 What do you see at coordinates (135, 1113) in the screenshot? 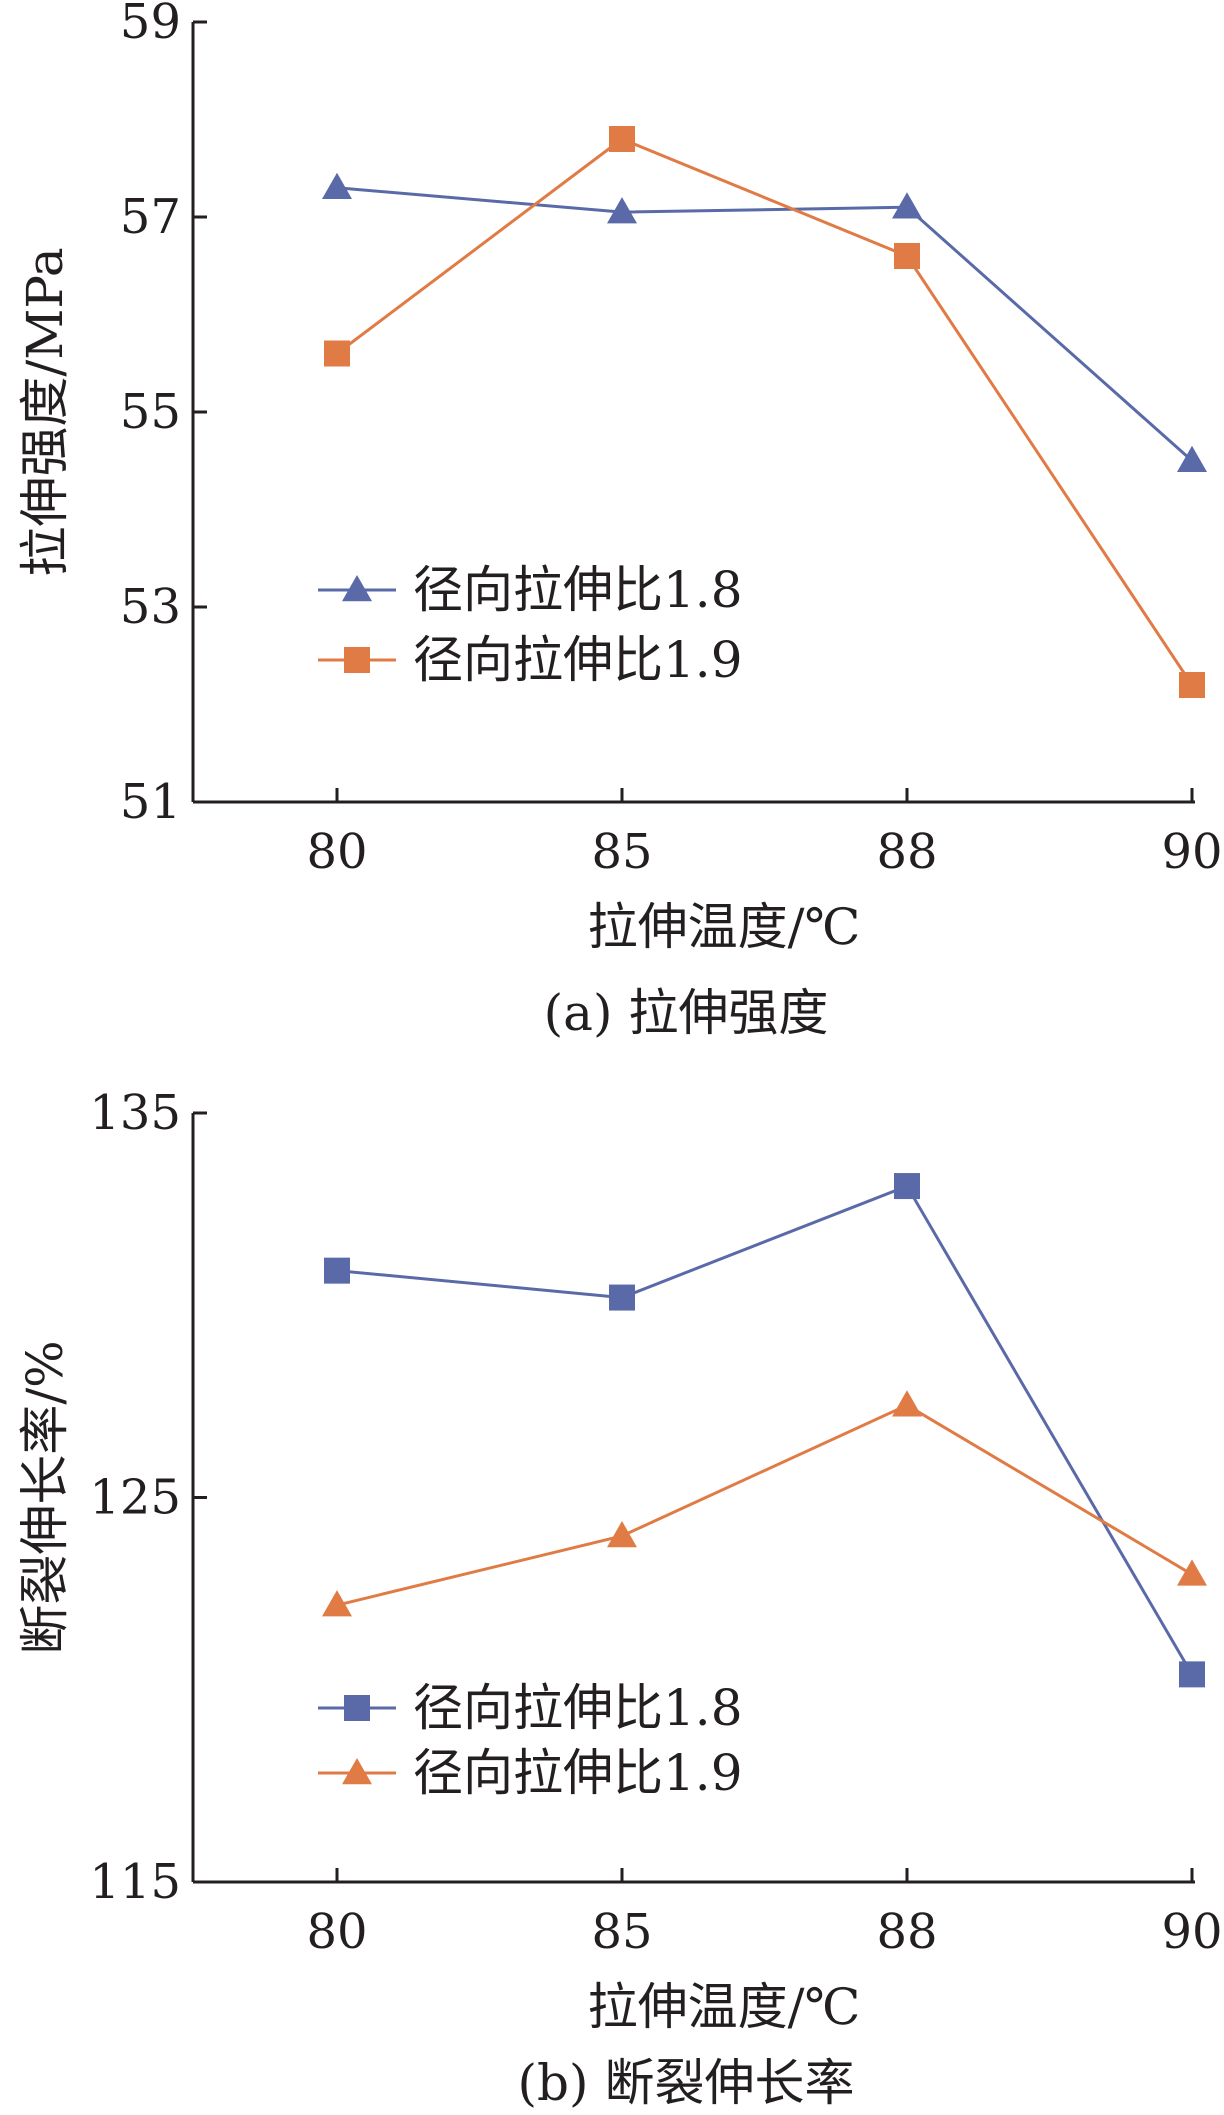
I see `y-tick-label: 135` at bounding box center [135, 1113].